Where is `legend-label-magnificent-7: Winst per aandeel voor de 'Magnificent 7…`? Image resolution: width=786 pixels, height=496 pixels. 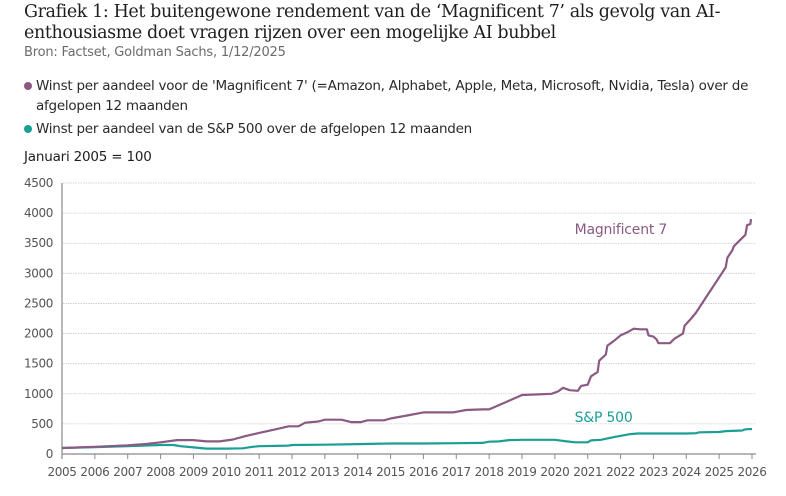 legend-label-magnificent-7: Winst per aandeel voor de 'Magnificent 7… is located at coordinates (392, 96).